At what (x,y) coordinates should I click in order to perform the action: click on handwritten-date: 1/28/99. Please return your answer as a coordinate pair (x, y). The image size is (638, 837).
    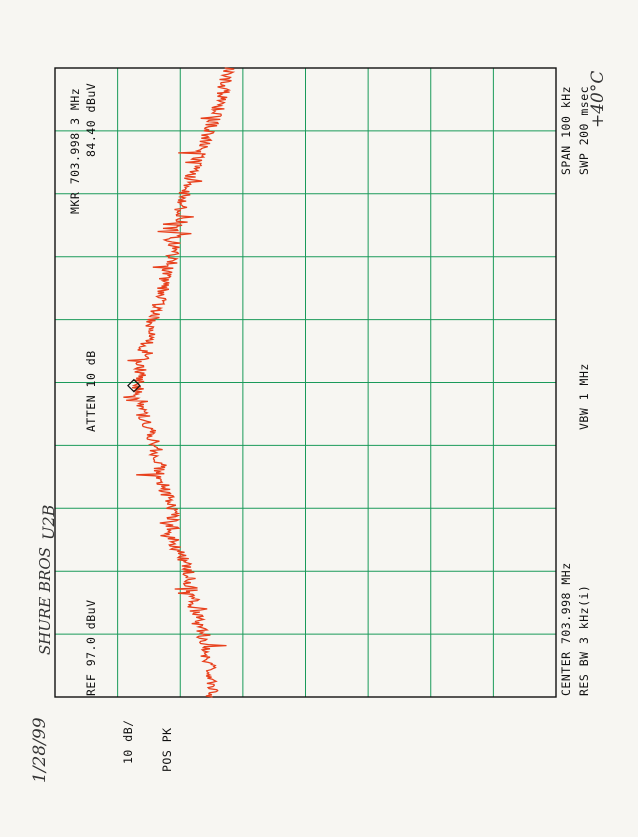
    Looking at the image, I should click on (40, 750).